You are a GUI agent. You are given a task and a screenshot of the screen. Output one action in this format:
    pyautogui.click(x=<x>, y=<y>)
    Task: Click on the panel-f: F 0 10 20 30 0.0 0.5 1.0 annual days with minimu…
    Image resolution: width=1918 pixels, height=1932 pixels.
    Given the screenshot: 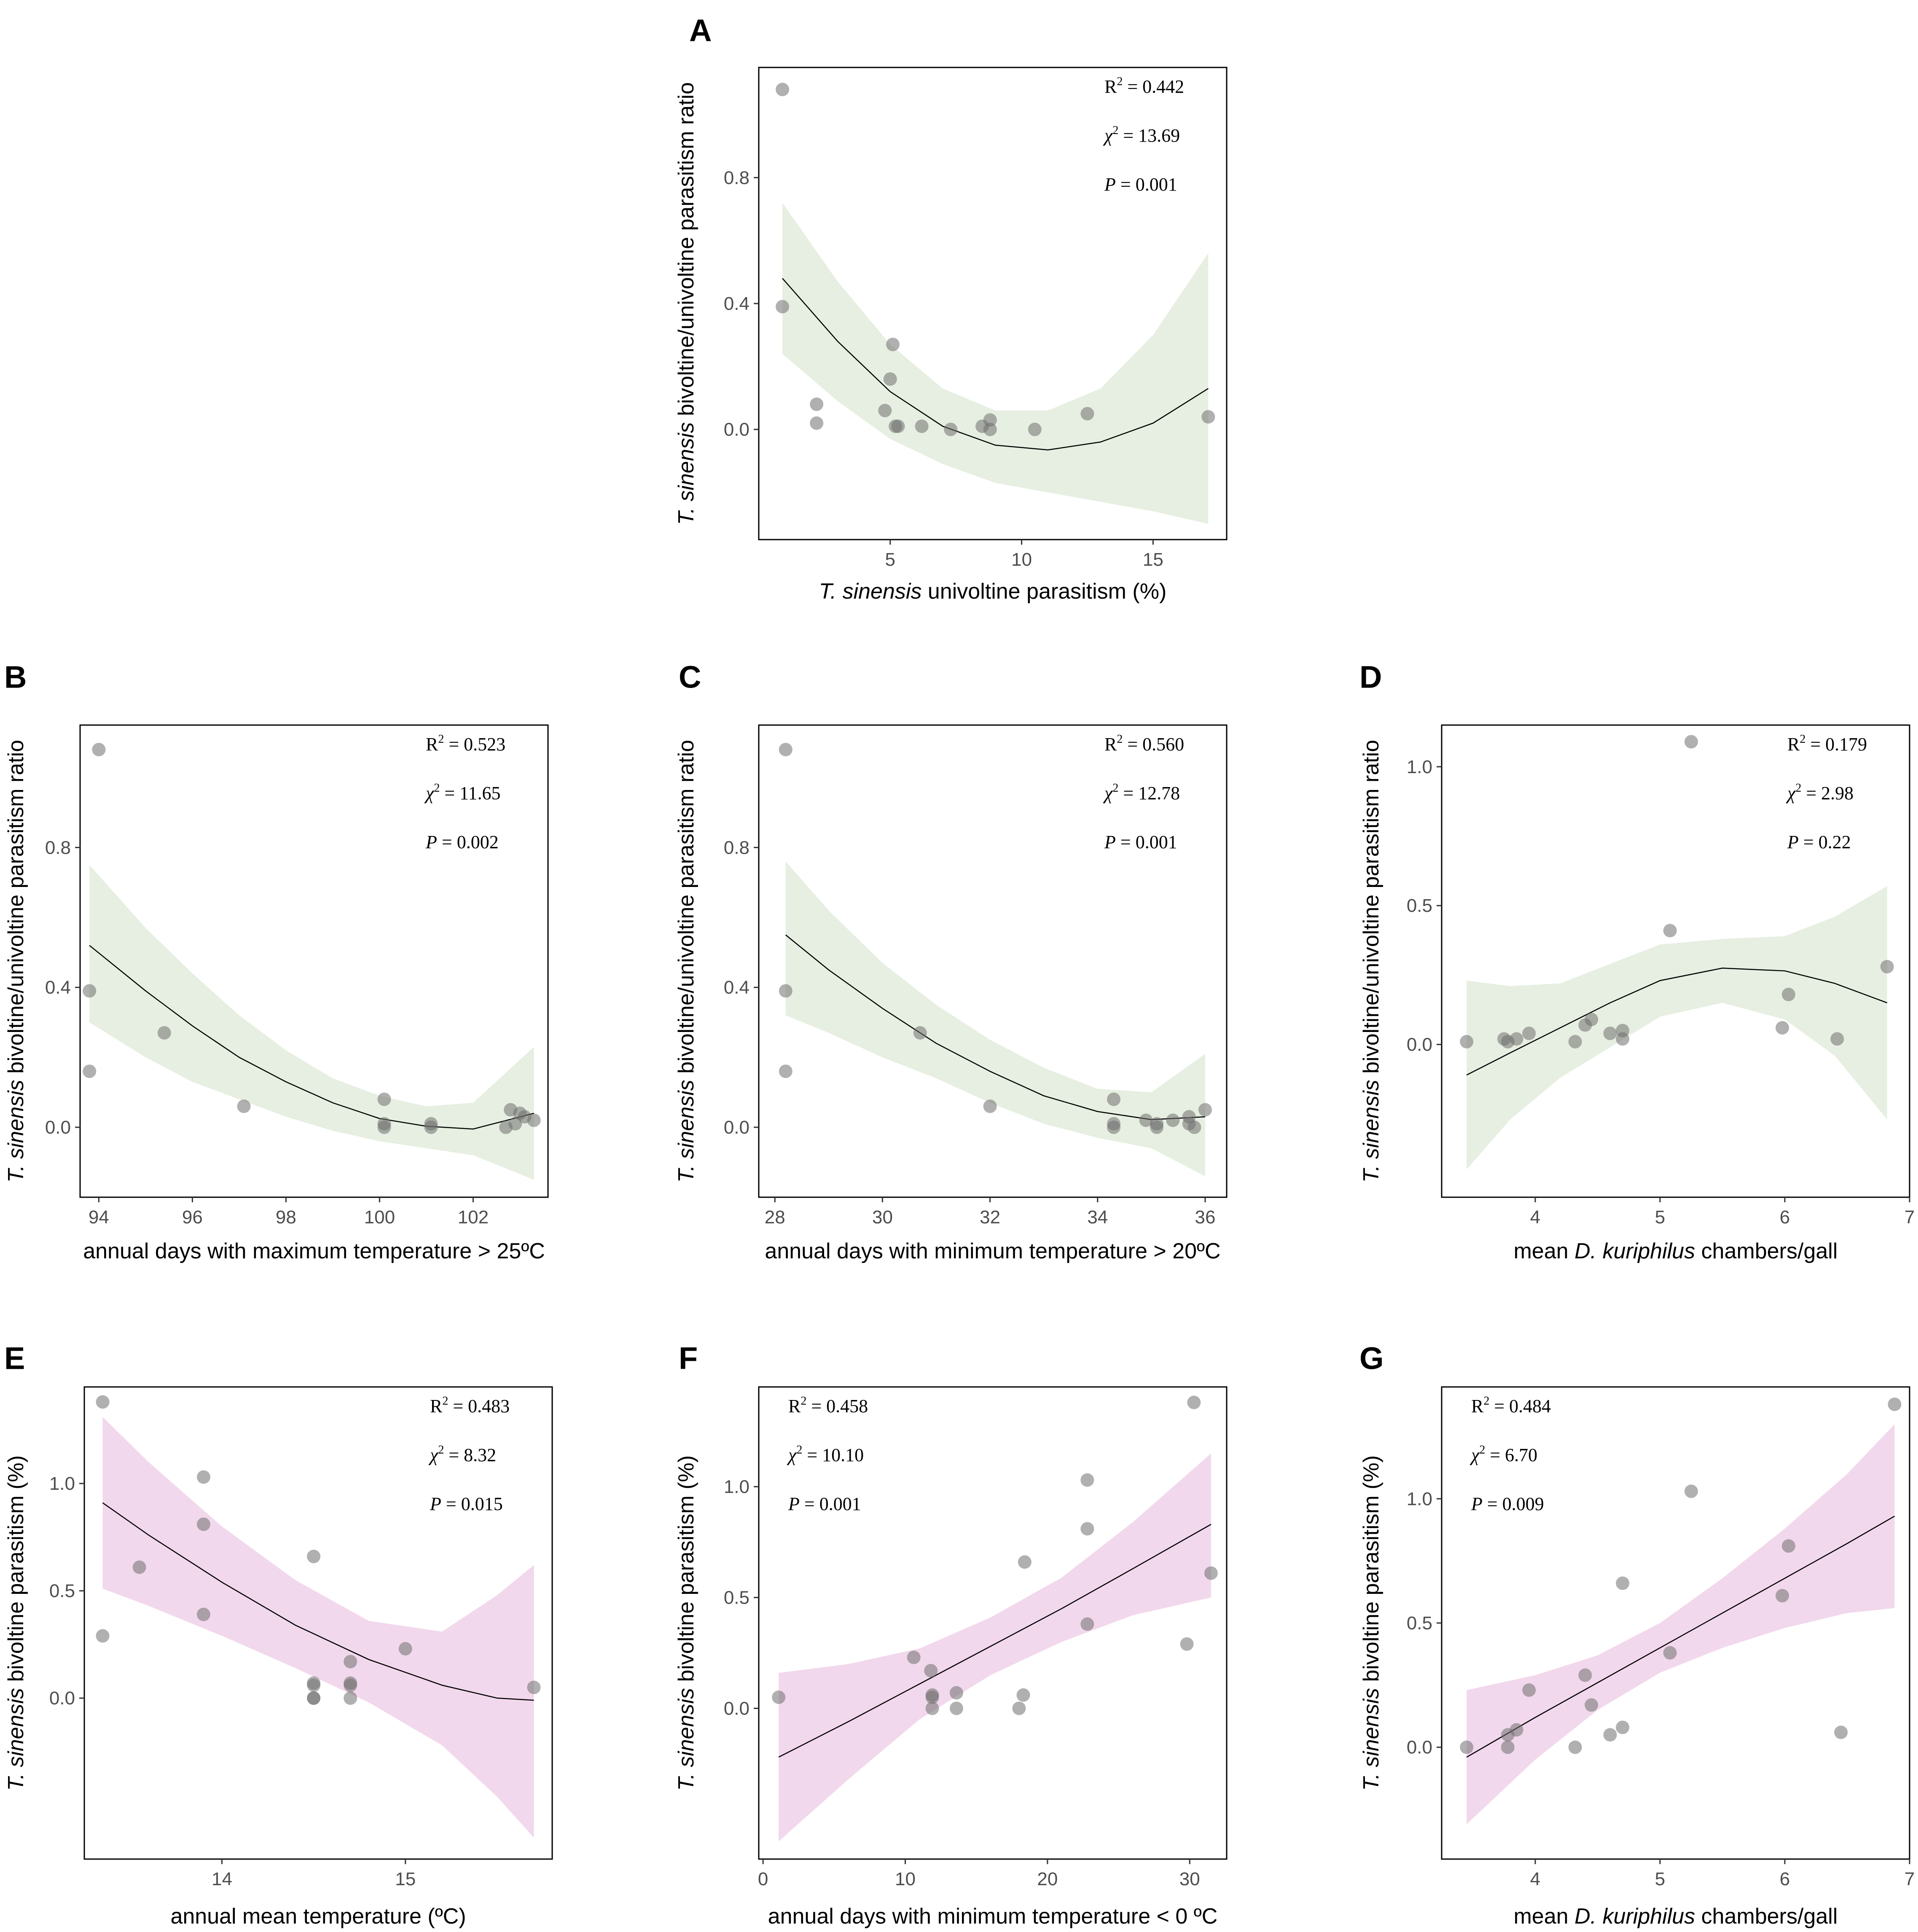 What is the action you would take?
    pyautogui.click(x=951, y=1635)
    